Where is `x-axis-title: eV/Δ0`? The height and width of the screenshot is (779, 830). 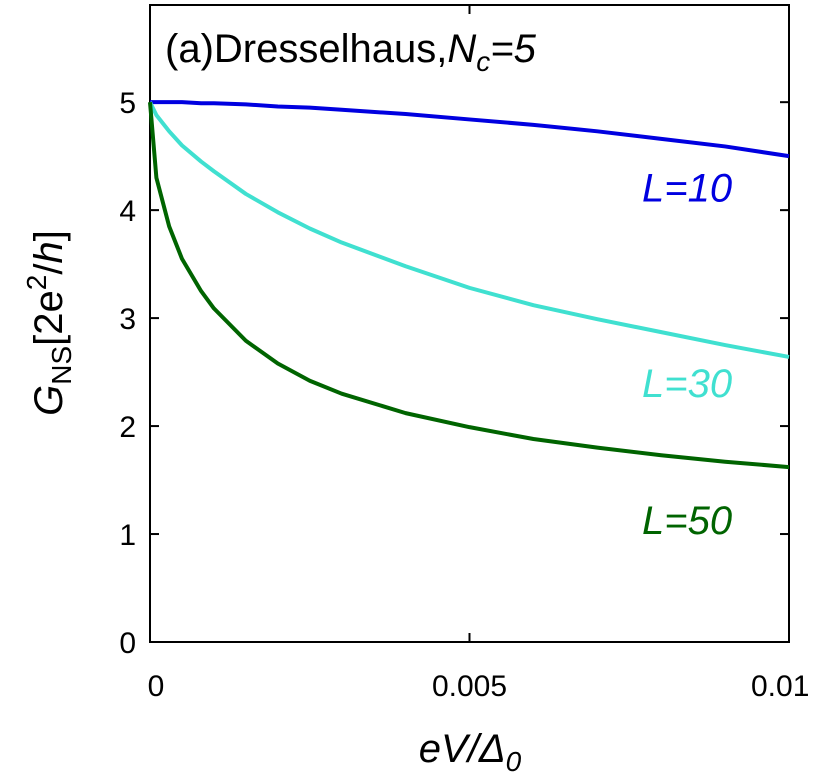
x-axis-title: eV/Δ0 is located at coordinates (470, 752).